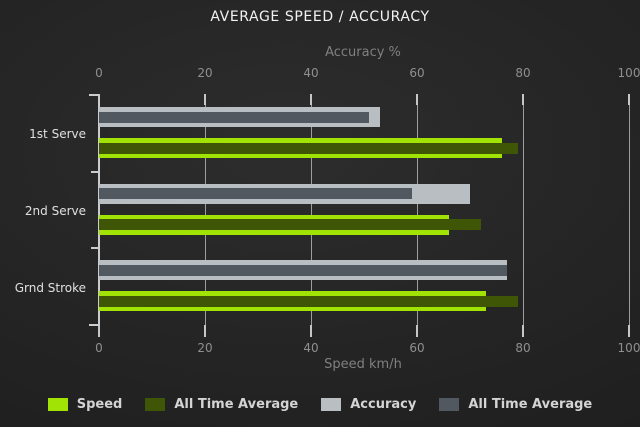  What do you see at coordinates (311, 73) in the screenshot?
I see `top-tick-label: 40` at bounding box center [311, 73].